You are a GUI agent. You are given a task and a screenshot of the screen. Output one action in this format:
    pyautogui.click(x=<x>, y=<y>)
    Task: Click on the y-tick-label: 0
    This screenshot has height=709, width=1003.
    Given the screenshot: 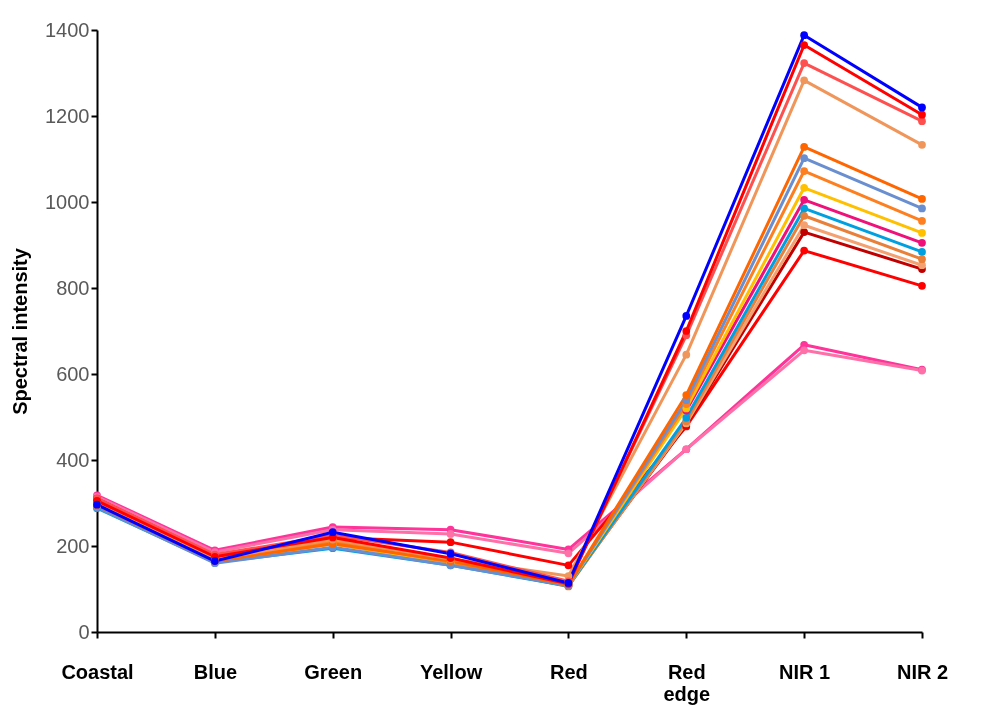 What is the action you would take?
    pyautogui.click(x=84, y=631)
    